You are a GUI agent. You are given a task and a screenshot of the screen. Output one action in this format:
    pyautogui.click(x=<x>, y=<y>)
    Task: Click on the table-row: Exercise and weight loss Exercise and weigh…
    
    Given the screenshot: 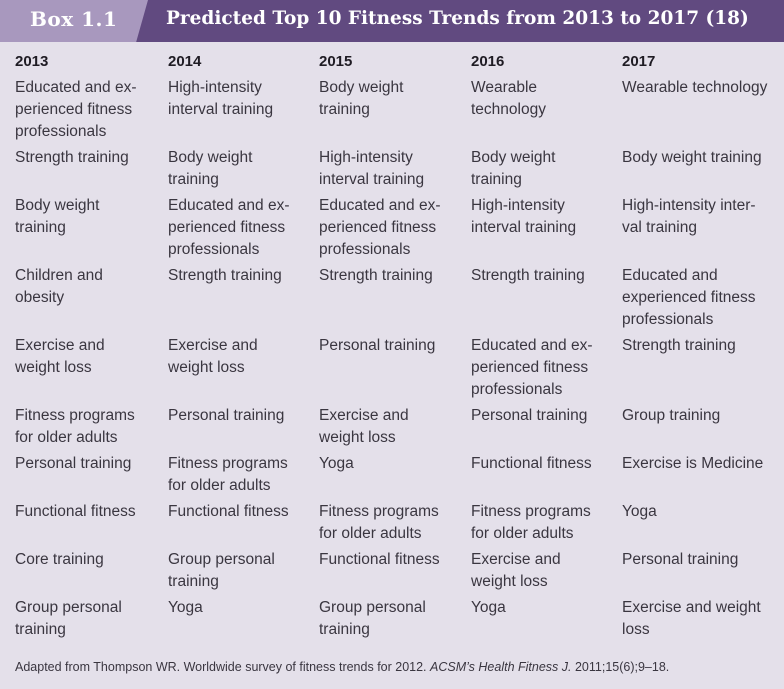 What is the action you would take?
    pyautogui.click(x=392, y=370)
    